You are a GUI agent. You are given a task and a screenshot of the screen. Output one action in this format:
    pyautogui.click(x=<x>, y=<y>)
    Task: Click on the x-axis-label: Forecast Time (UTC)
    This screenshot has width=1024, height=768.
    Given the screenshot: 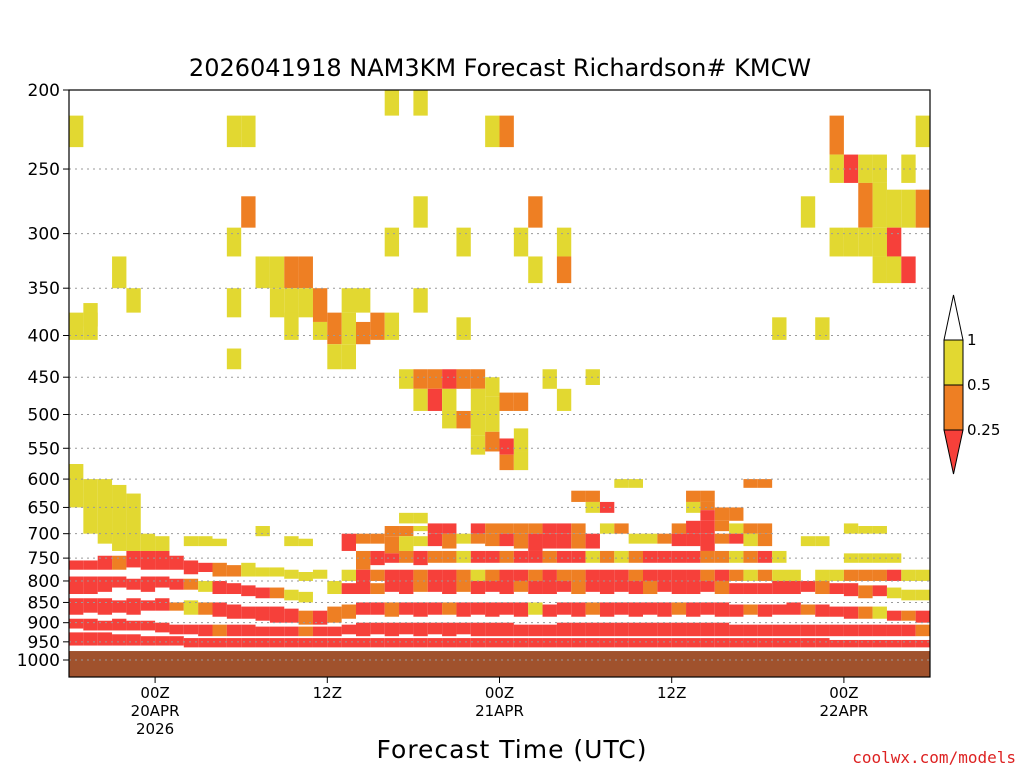 What is the action you would take?
    pyautogui.click(x=512, y=749)
    